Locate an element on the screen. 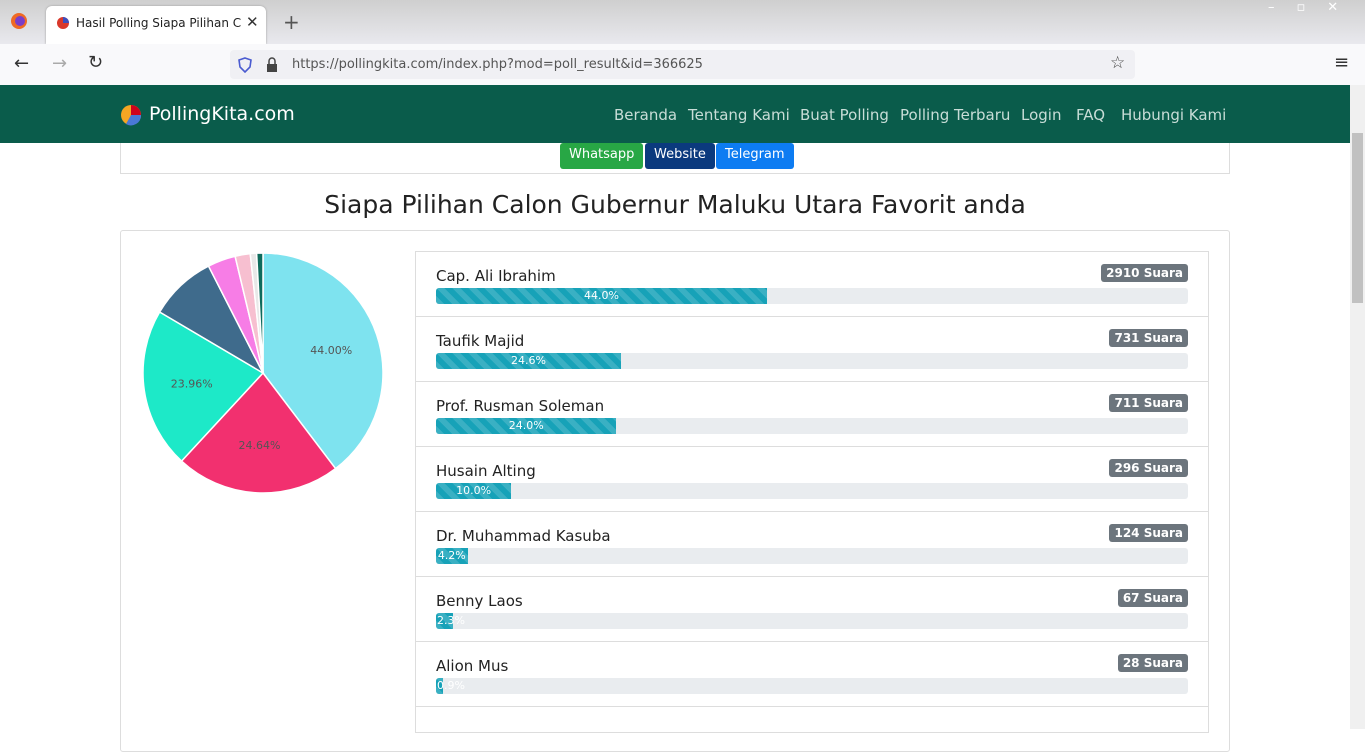 The width and height of the screenshot is (1365, 752). progress-track: 44.0% is located at coordinates (812, 296).